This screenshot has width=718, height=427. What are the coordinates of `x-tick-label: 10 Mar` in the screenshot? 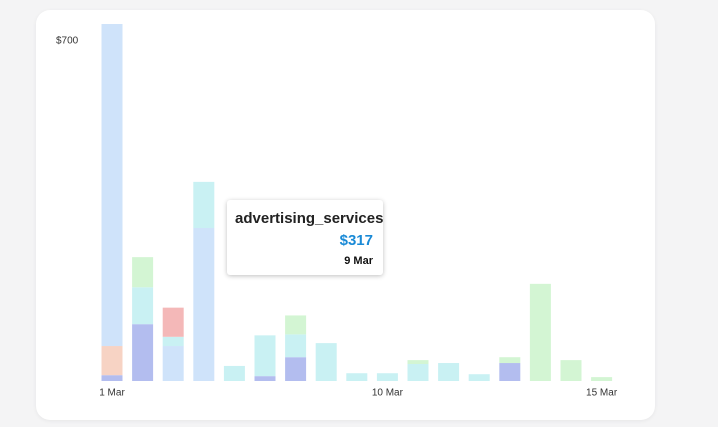 It's located at (388, 393).